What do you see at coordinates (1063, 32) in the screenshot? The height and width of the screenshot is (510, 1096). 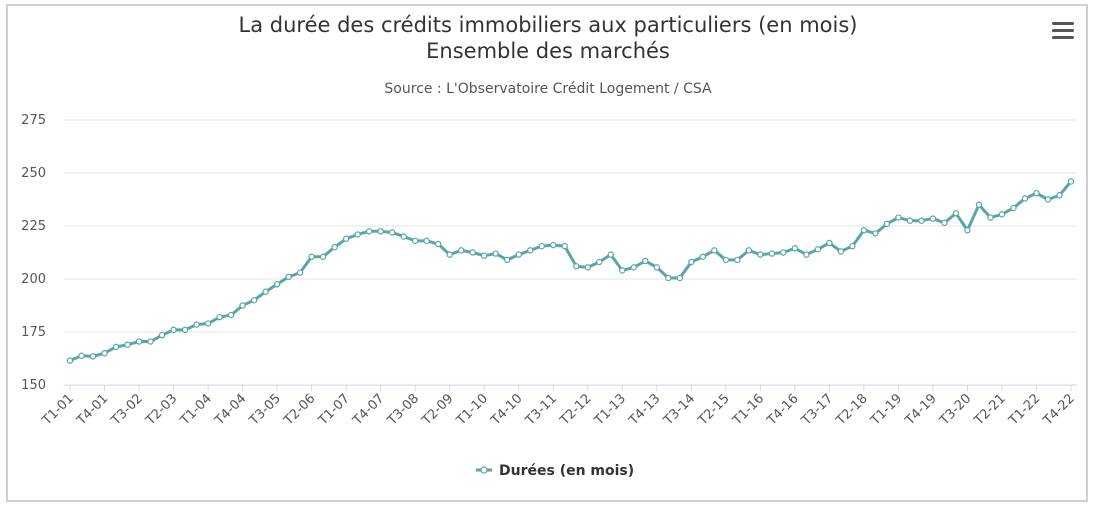 I see `hamburger-menu-icon` at bounding box center [1063, 32].